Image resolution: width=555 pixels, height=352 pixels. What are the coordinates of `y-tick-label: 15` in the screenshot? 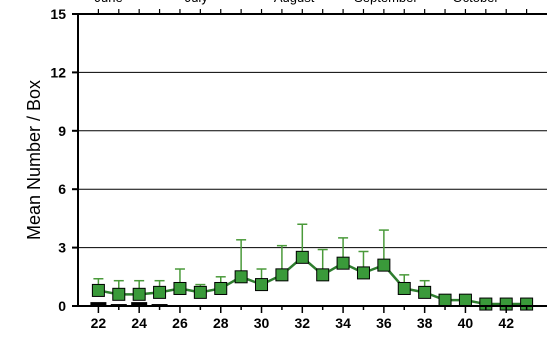 It's located at (58, 14).